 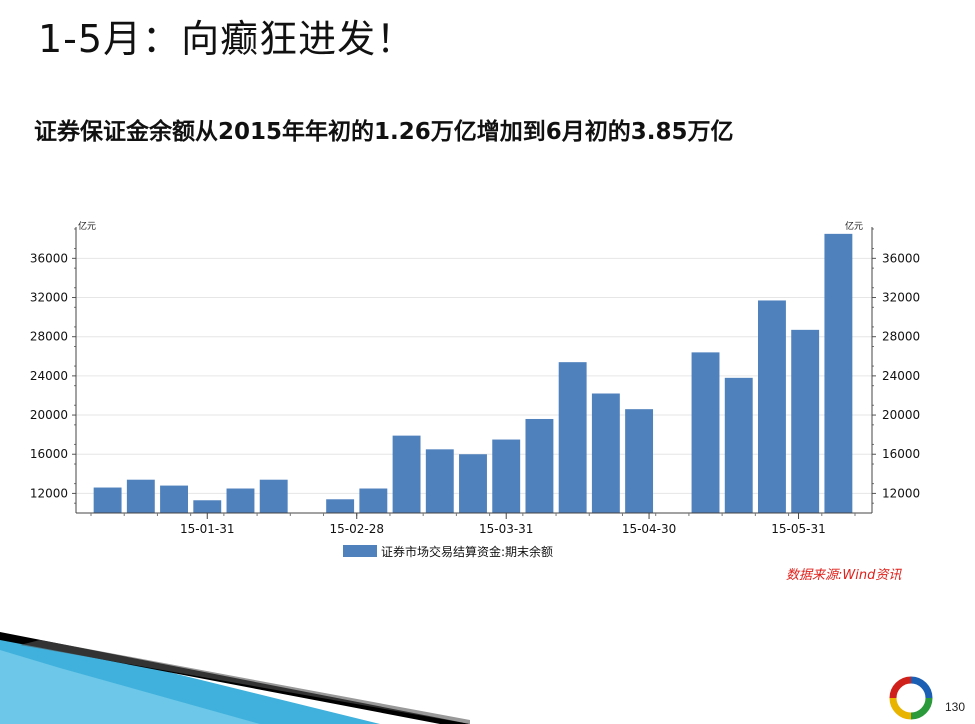 What do you see at coordinates (227, 39) in the screenshot?
I see `slide-title: 1-5月：向癫狂进发！` at bounding box center [227, 39].